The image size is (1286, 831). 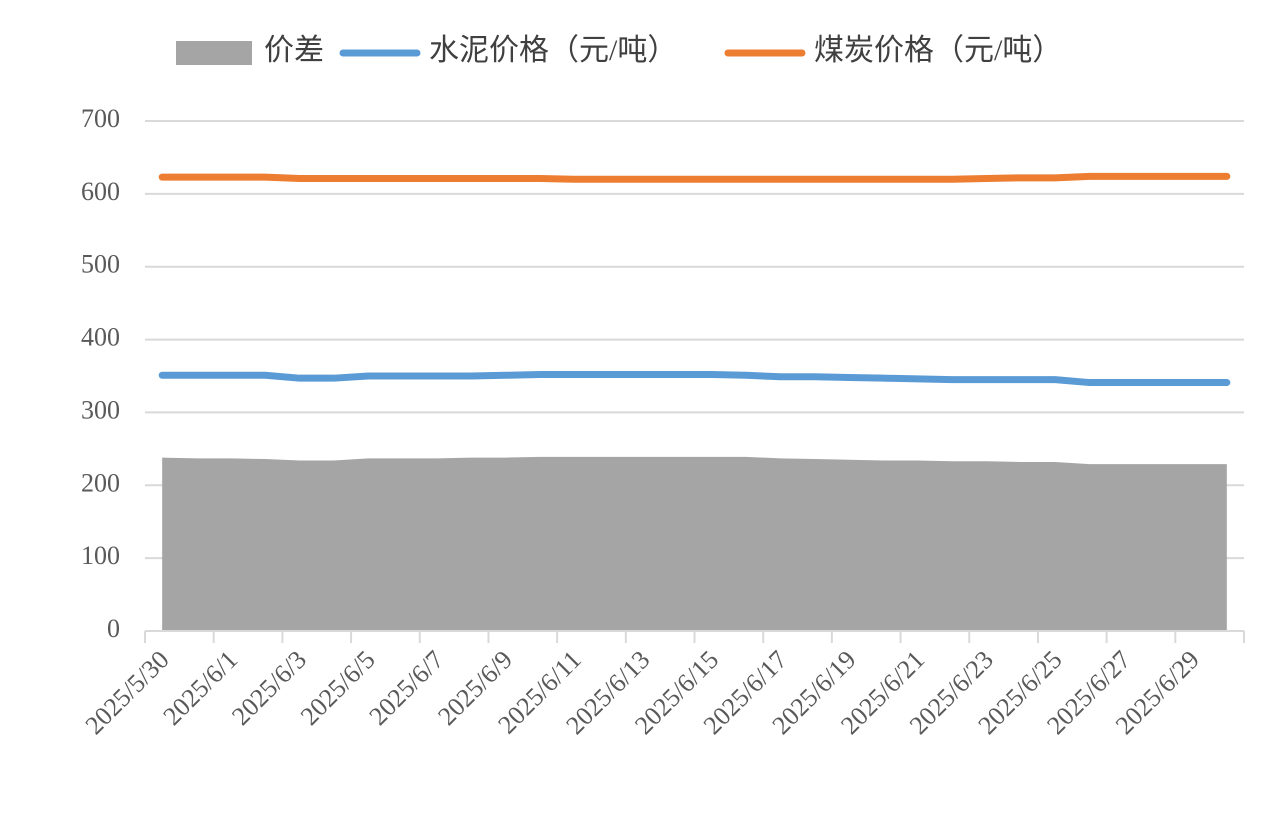 What do you see at coordinates (214, 53) in the screenshot?
I see `legend-swatch` at bounding box center [214, 53].